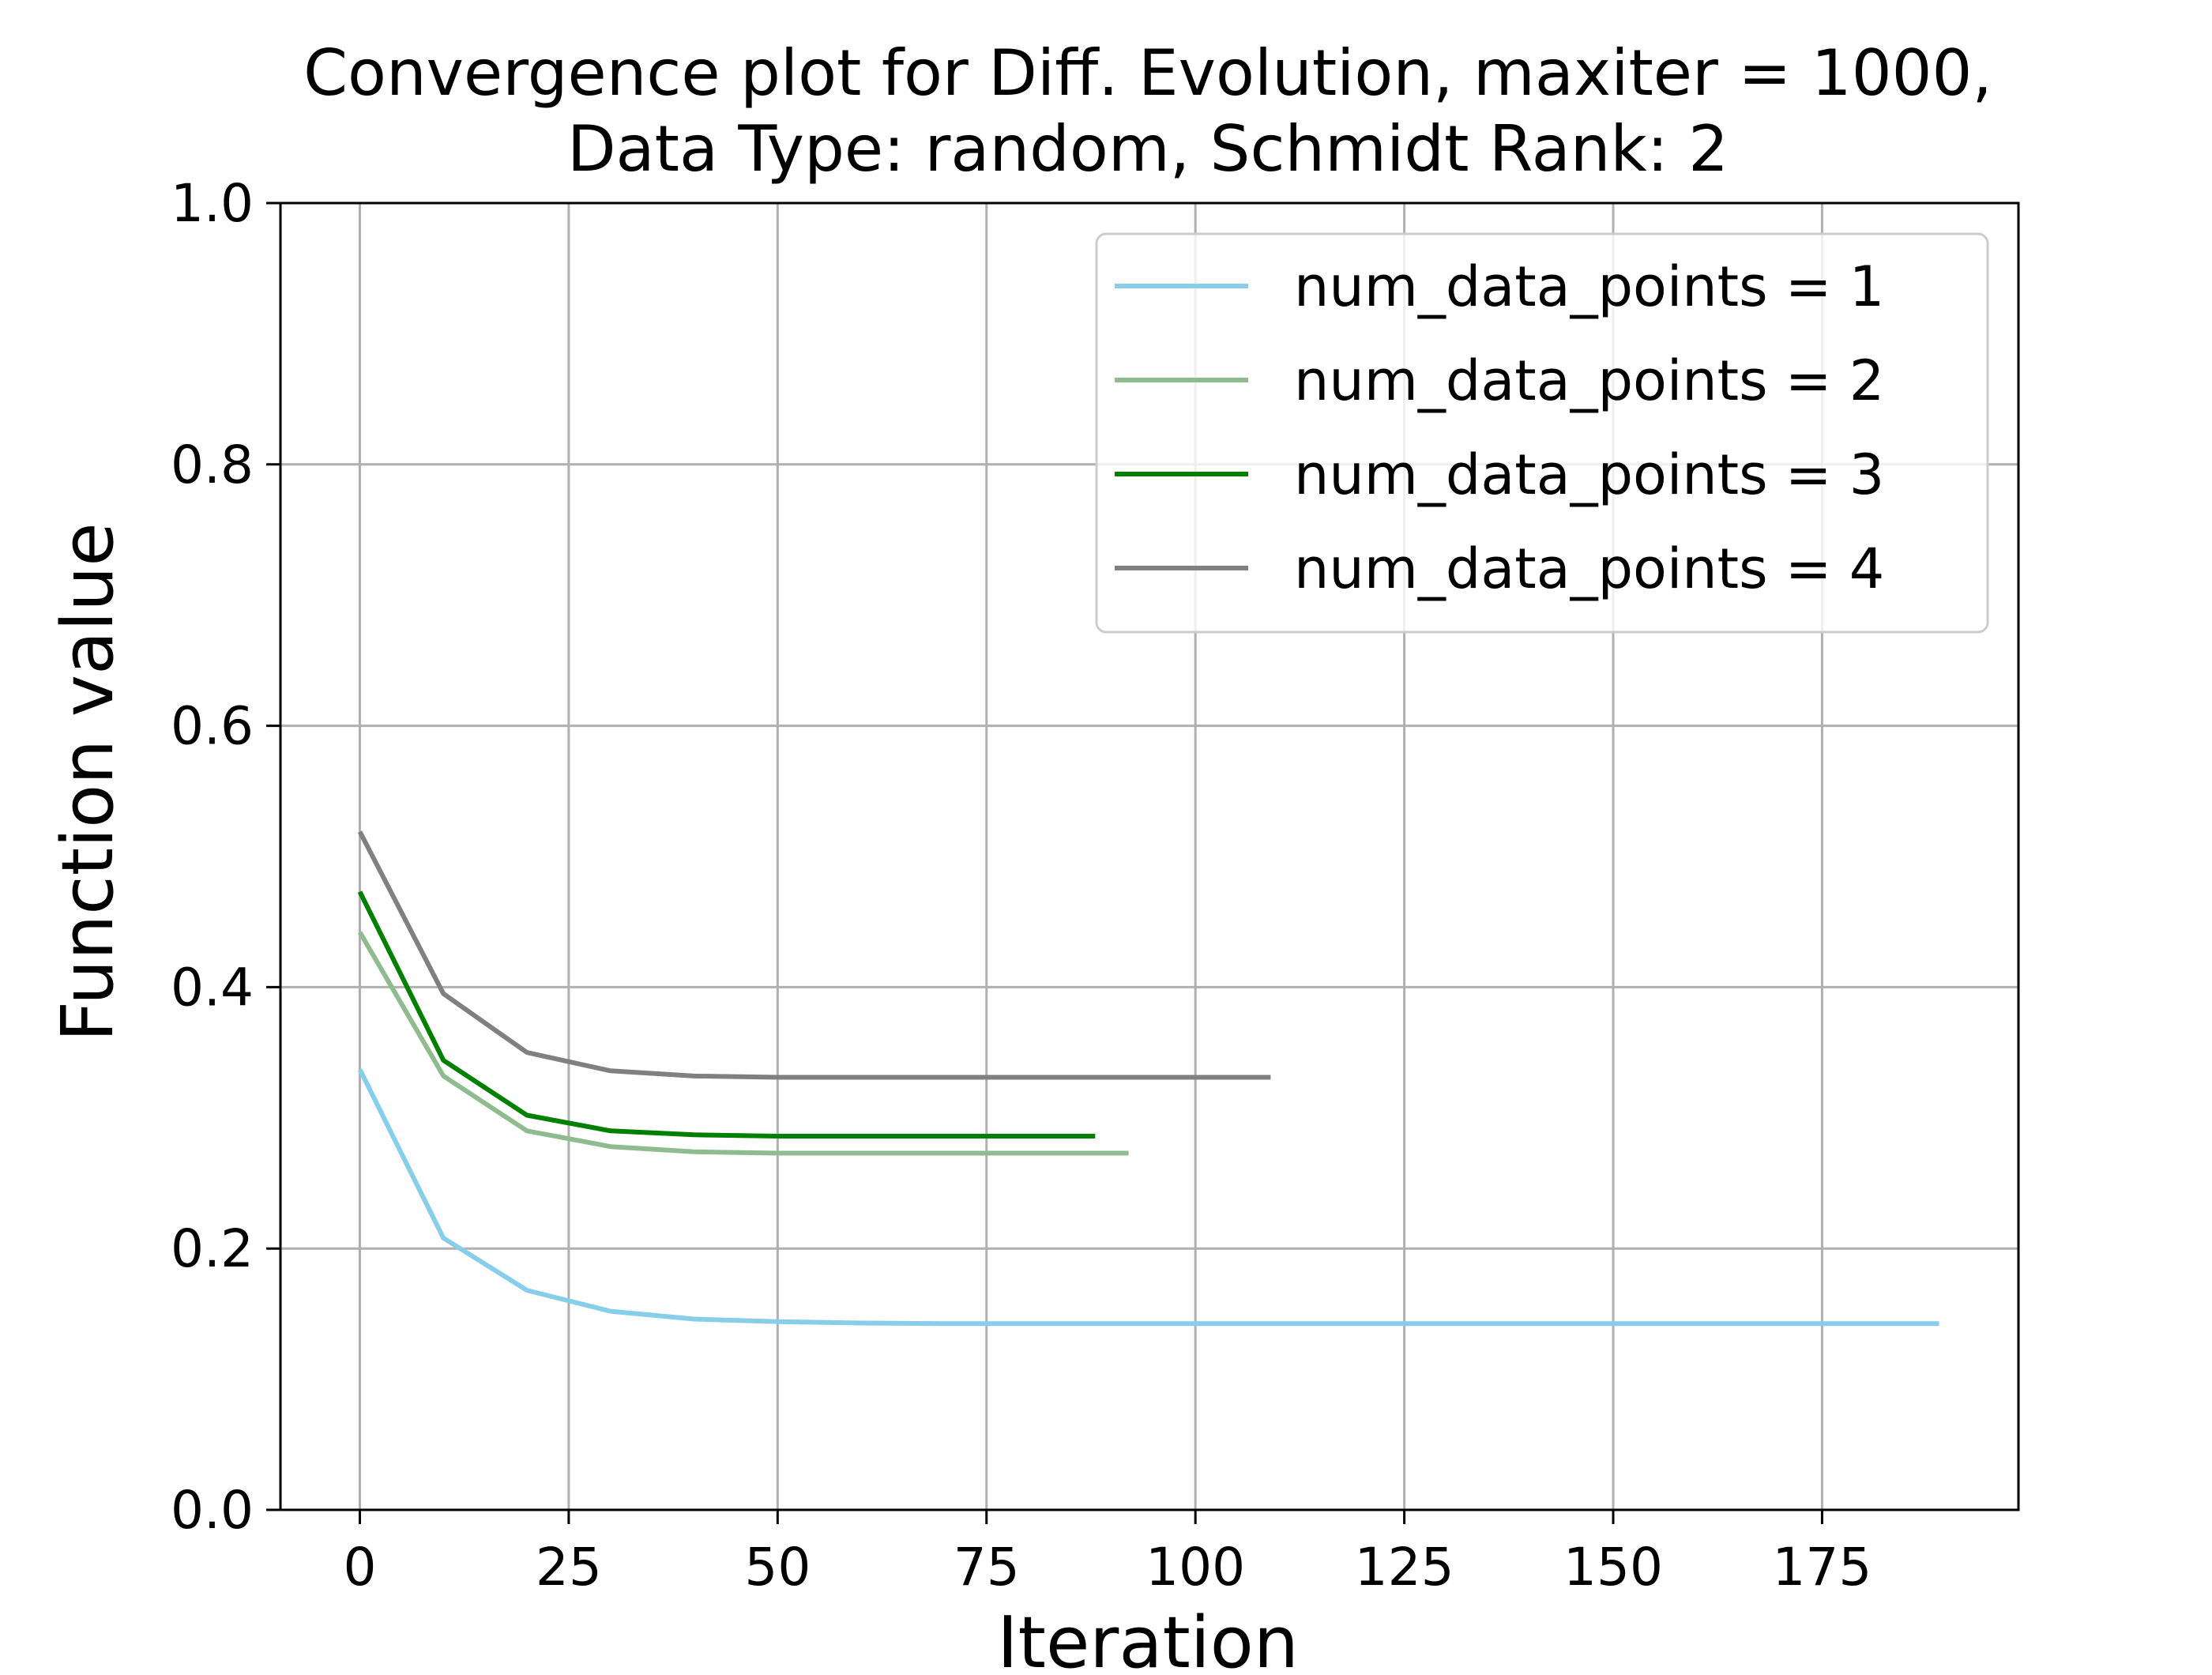 The width and height of the screenshot is (2212, 1675). I want to click on x-tick-label: 50, so click(777, 1567).